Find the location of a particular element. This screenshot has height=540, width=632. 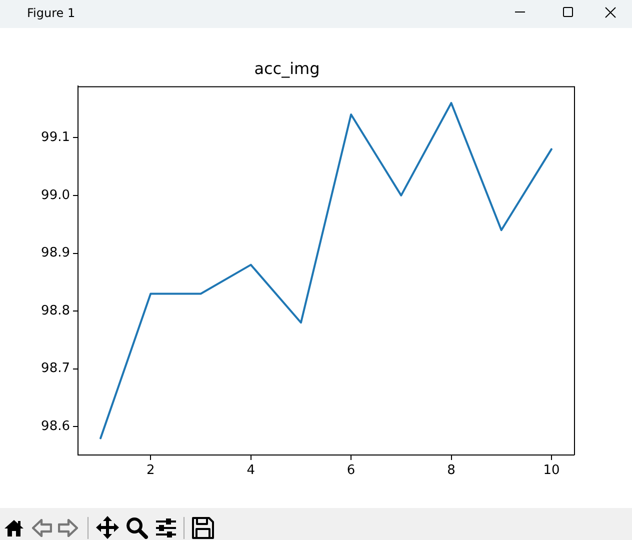

chart-title: acc_img is located at coordinates (287, 68).